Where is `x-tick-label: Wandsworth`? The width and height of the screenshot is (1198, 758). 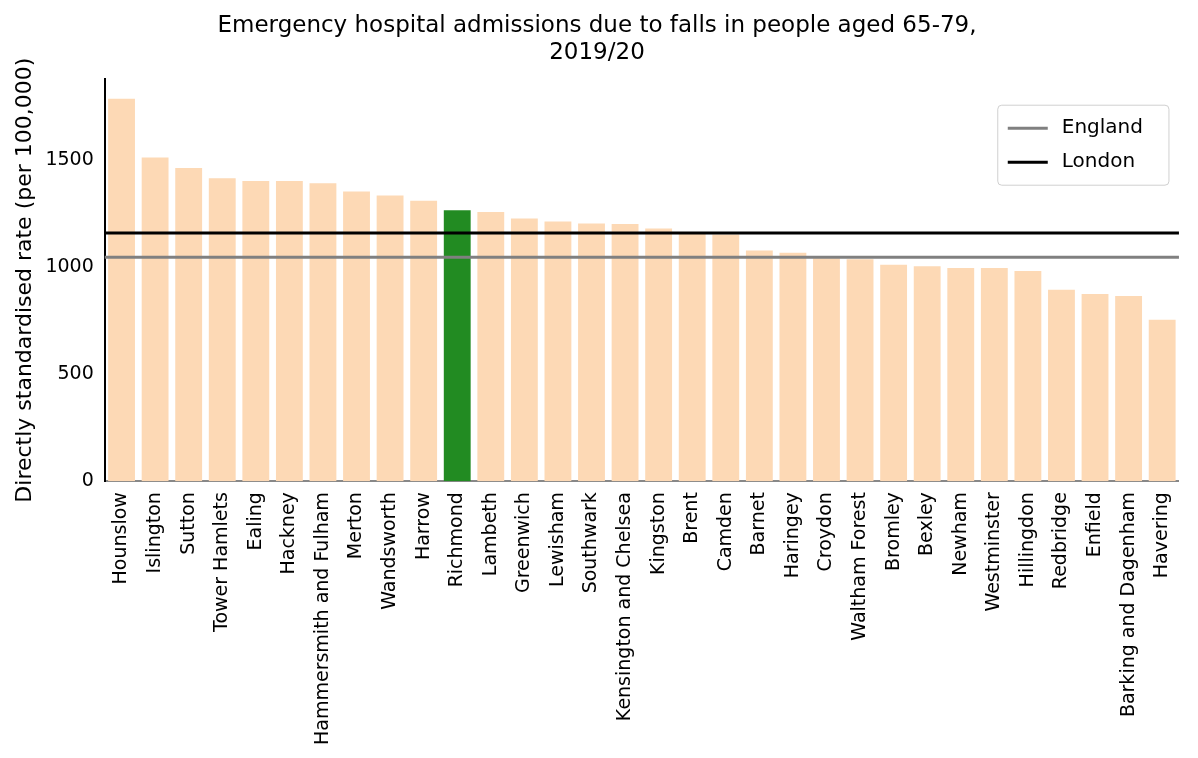
x-tick-label: Wandsworth is located at coordinates (388, 551).